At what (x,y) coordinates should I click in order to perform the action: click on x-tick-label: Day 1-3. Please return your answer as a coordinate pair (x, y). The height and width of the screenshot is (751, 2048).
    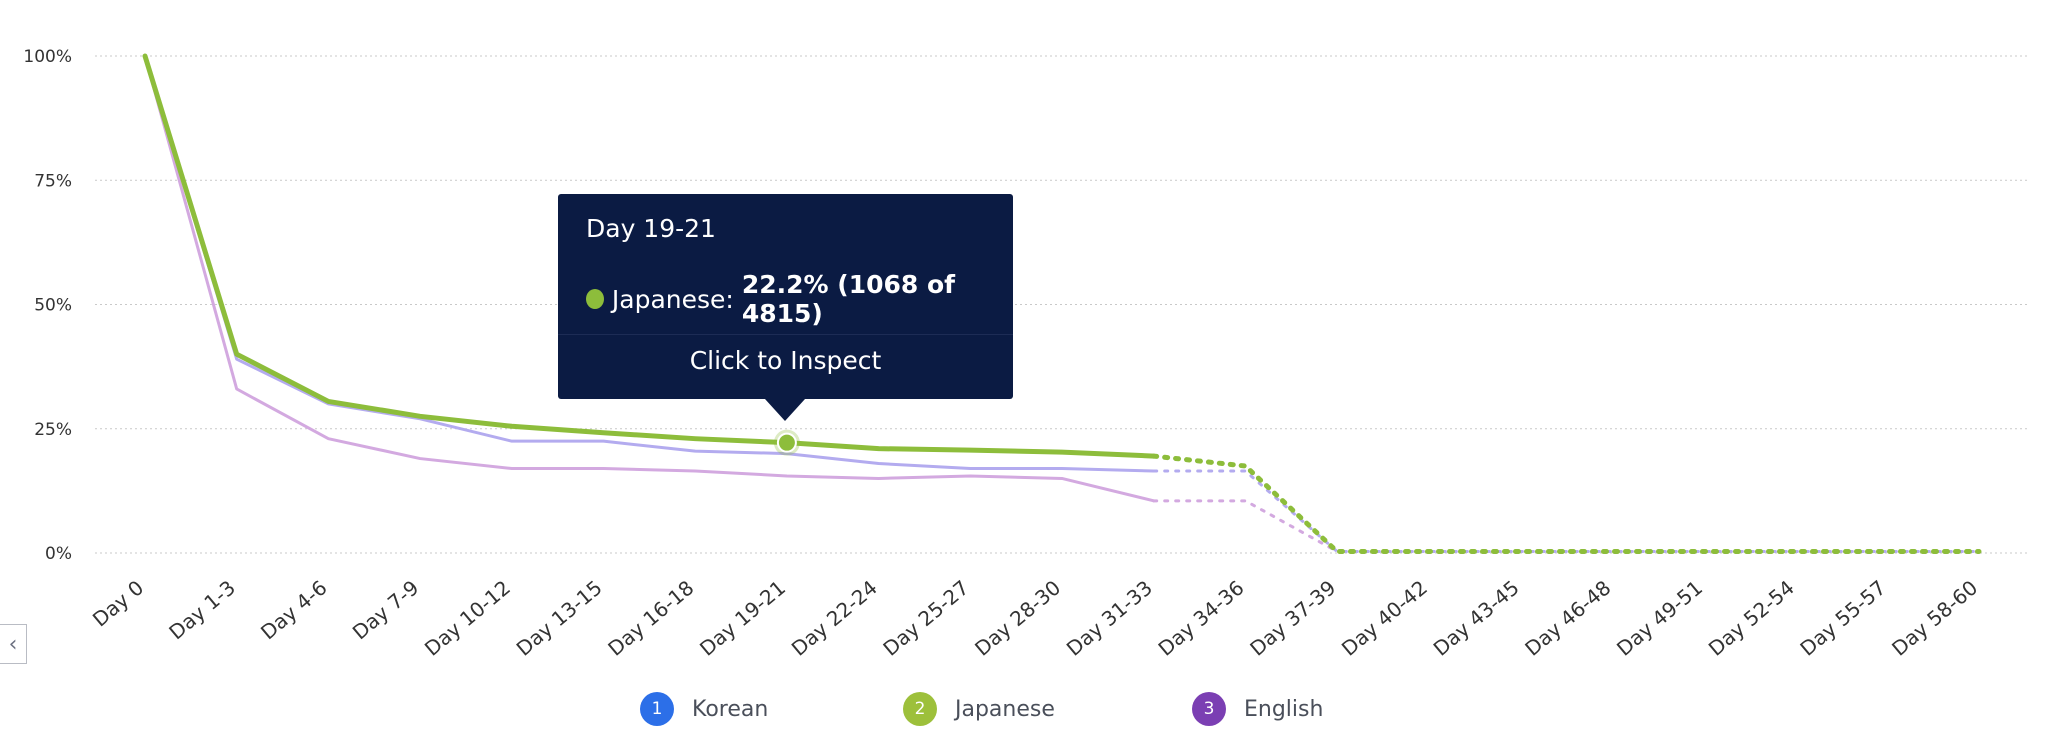
    Looking at the image, I should click on (202, 609).